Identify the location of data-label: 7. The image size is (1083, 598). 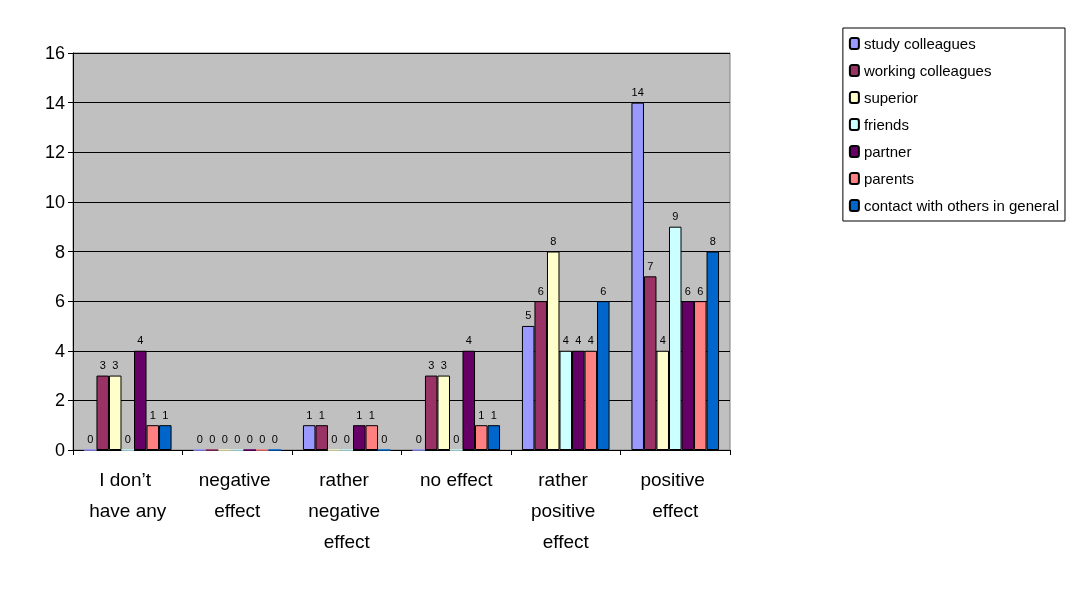
(650, 265).